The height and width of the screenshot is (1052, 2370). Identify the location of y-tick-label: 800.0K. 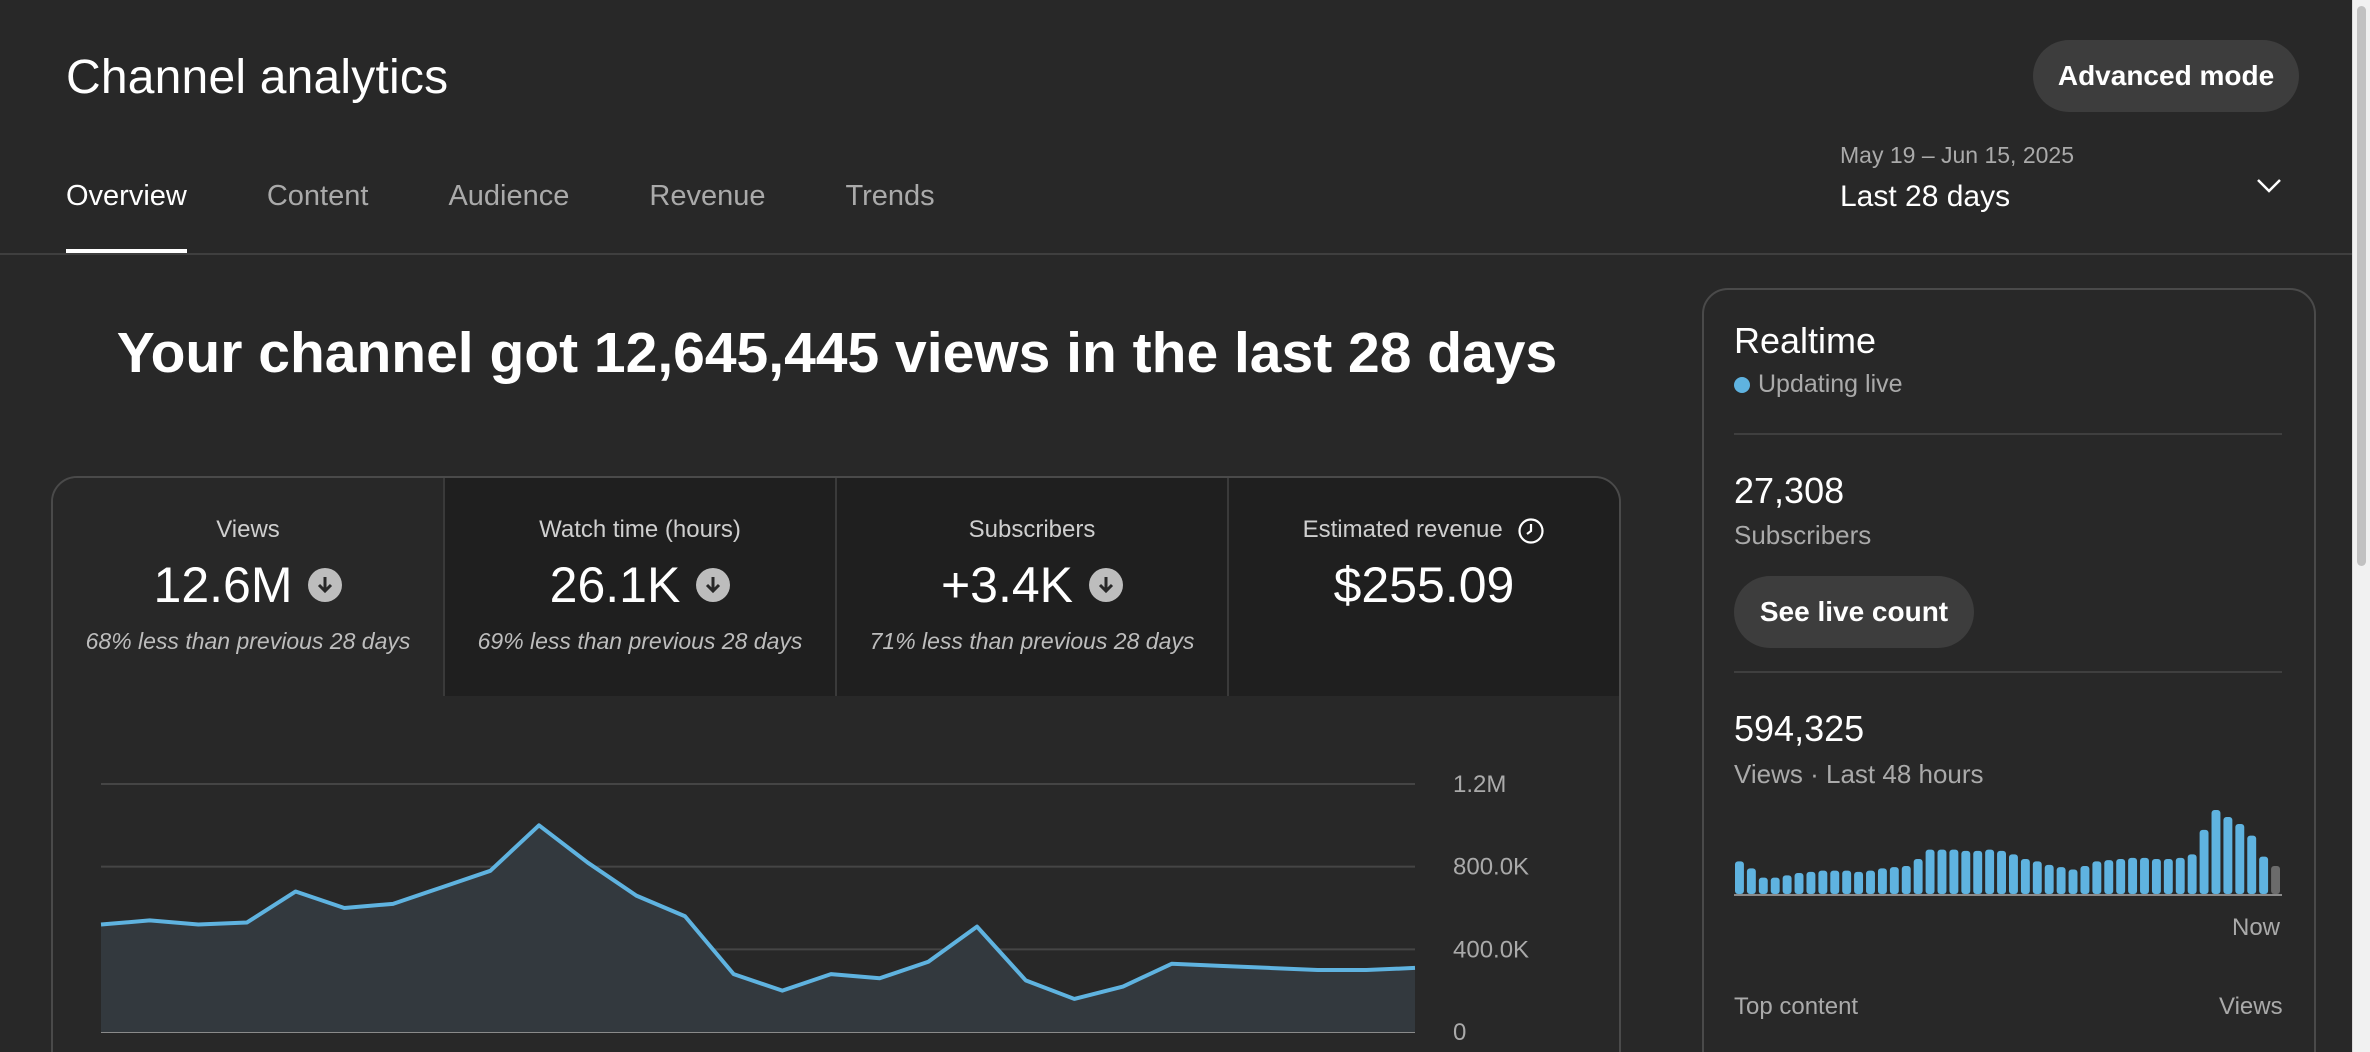
(1491, 867).